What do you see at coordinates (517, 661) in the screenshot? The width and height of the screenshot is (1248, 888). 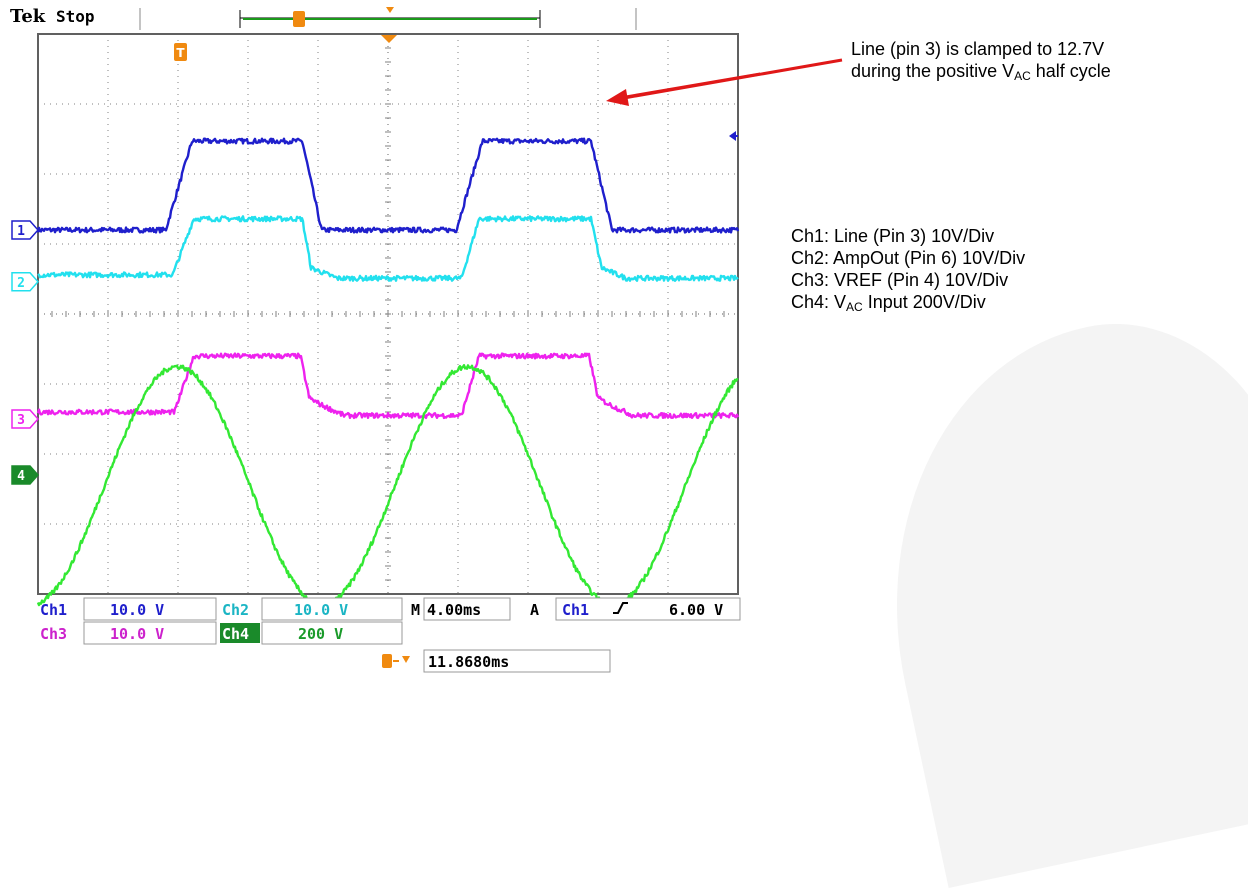 I see `readout-box-trigger-offset` at bounding box center [517, 661].